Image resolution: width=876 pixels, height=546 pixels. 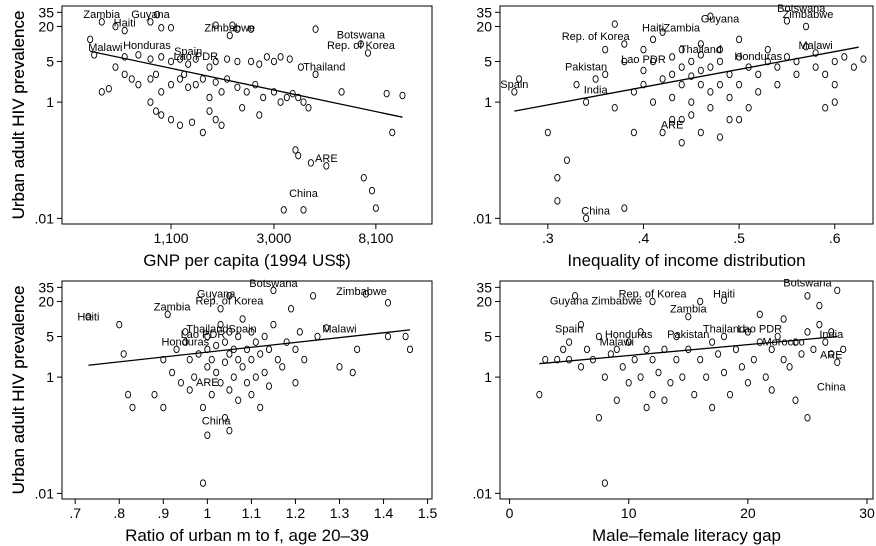 What do you see at coordinates (46, 301) in the screenshot?
I see `y-tick-label: 20` at bounding box center [46, 301].